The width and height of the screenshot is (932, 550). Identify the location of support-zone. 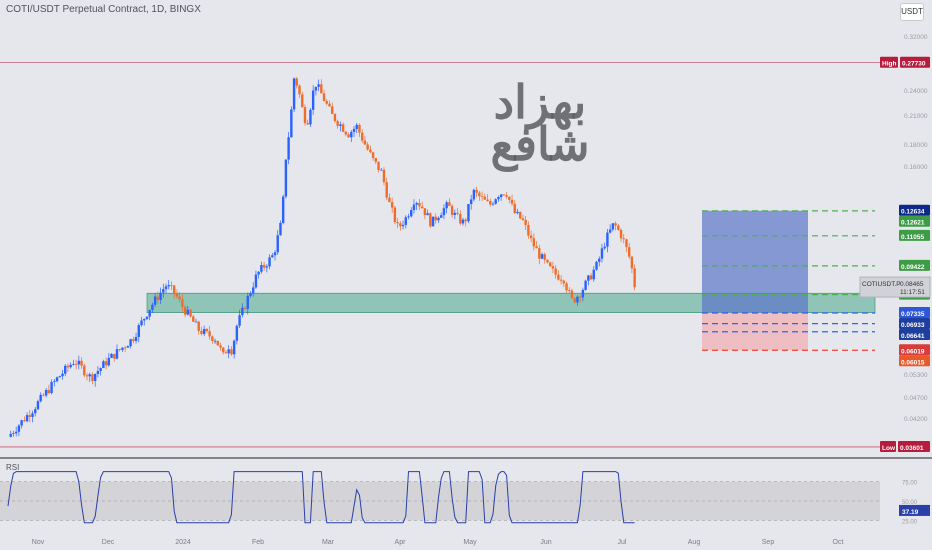
(511, 302).